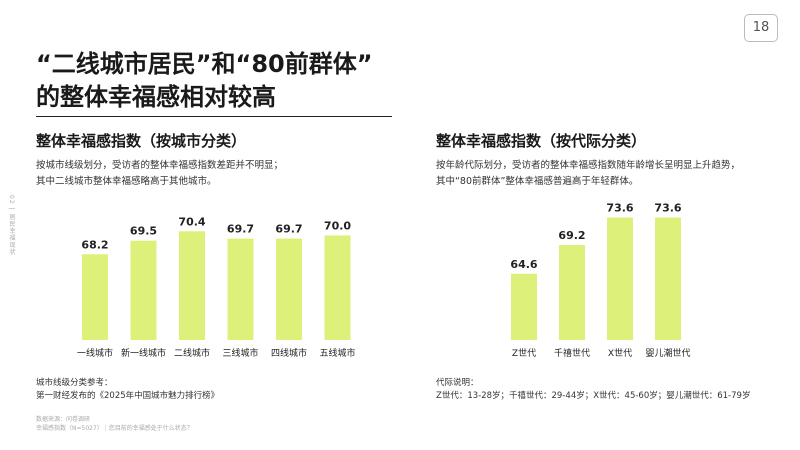  Describe the element at coordinates (94, 244) in the screenshot. I see `data-label-一线城市: 68.2` at that location.